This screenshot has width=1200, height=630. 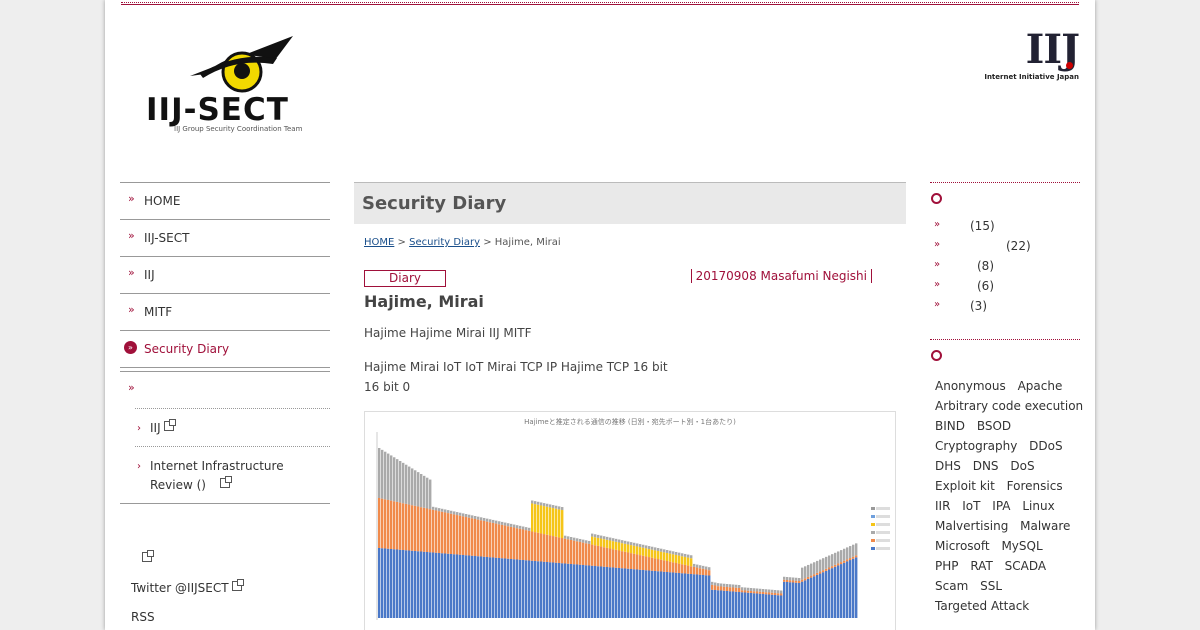 I want to click on category-badge: Diary, so click(x=405, y=278).